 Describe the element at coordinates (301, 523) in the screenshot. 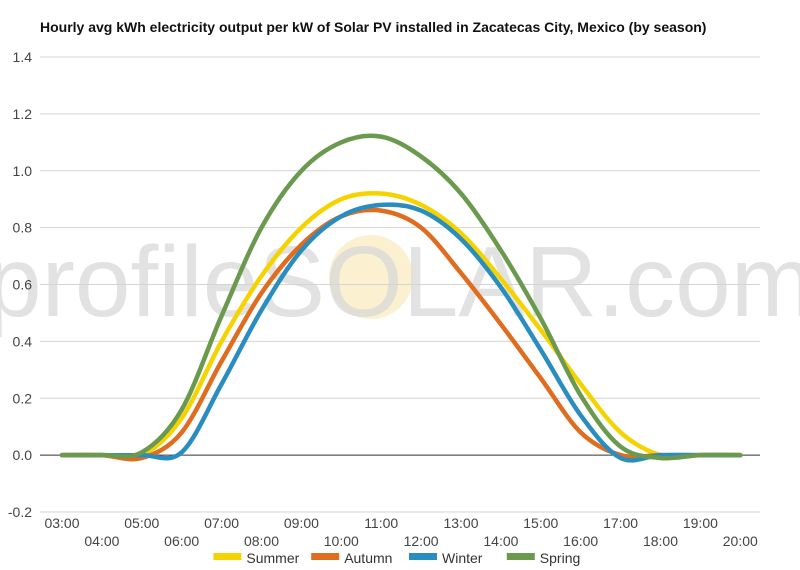

I see `x-tick-label: 09:00` at that location.